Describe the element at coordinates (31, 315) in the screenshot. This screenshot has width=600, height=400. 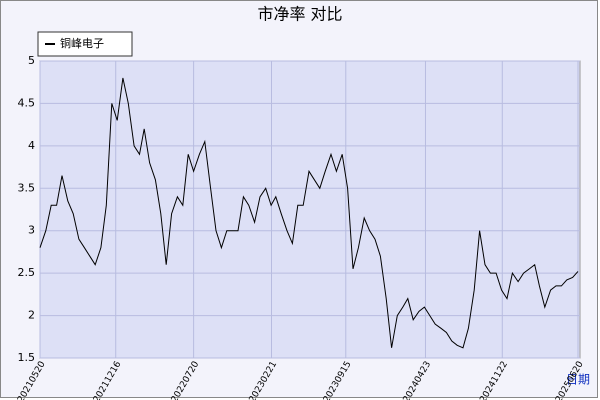
I see `y-tick-label: 2` at that location.